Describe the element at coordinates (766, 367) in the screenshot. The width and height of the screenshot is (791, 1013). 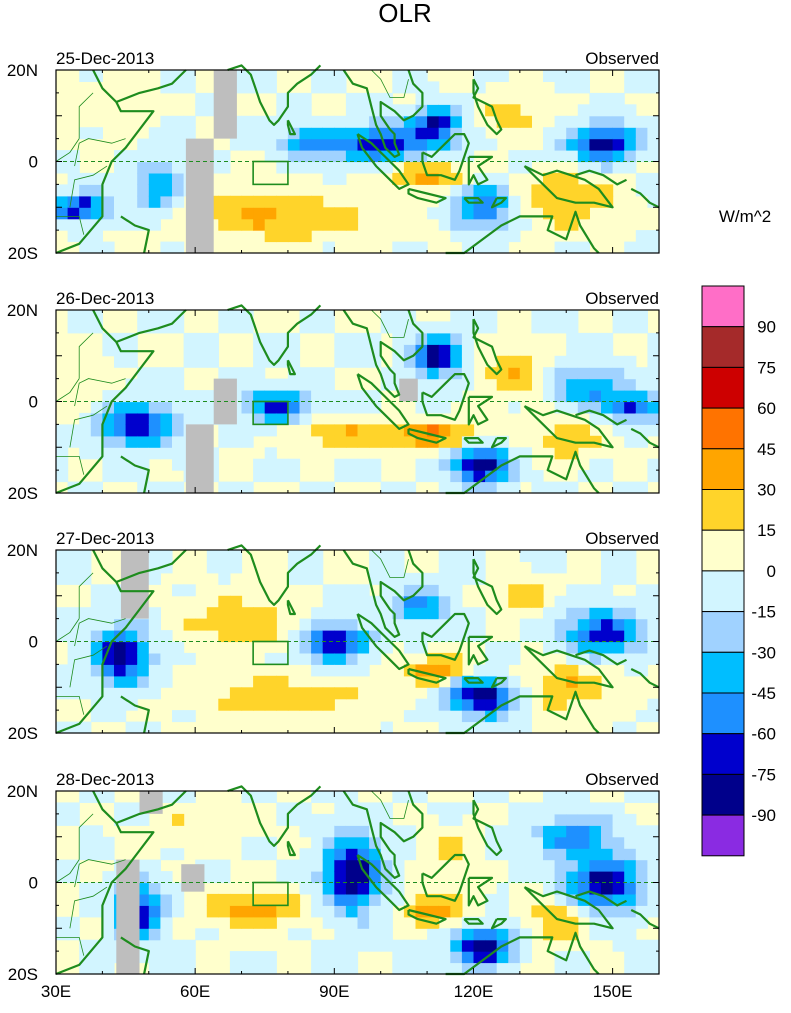
I see `colorbar-tick-label: 75` at that location.